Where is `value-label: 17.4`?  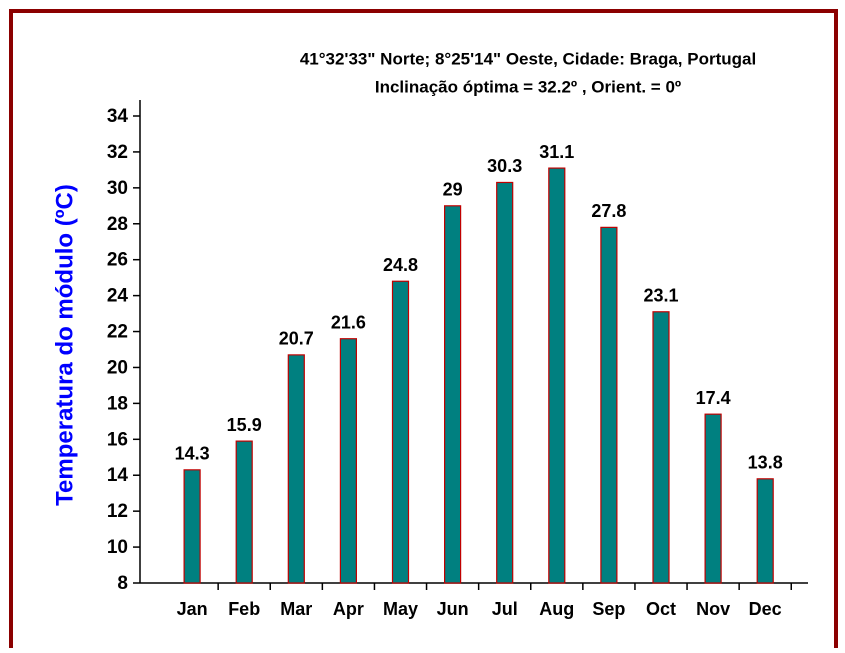
value-label: 17.4 is located at coordinates (713, 398).